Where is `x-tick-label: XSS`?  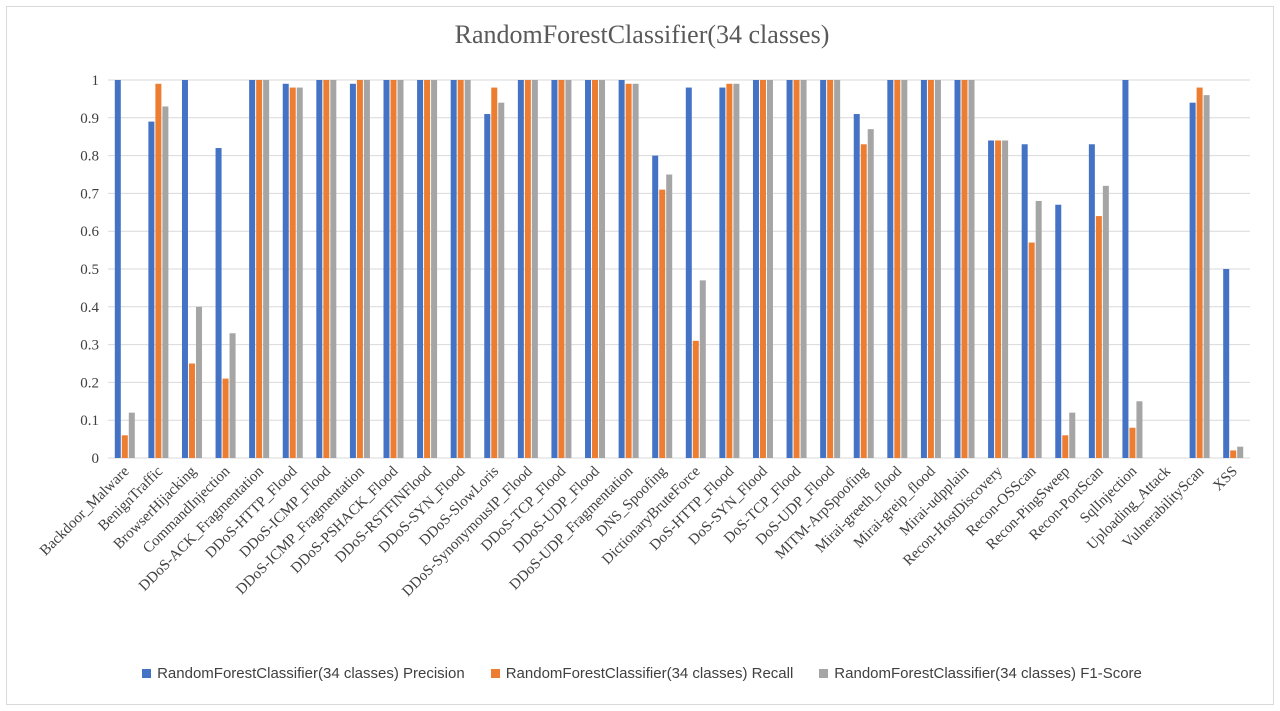
x-tick-label: XSS is located at coordinates (1225, 479).